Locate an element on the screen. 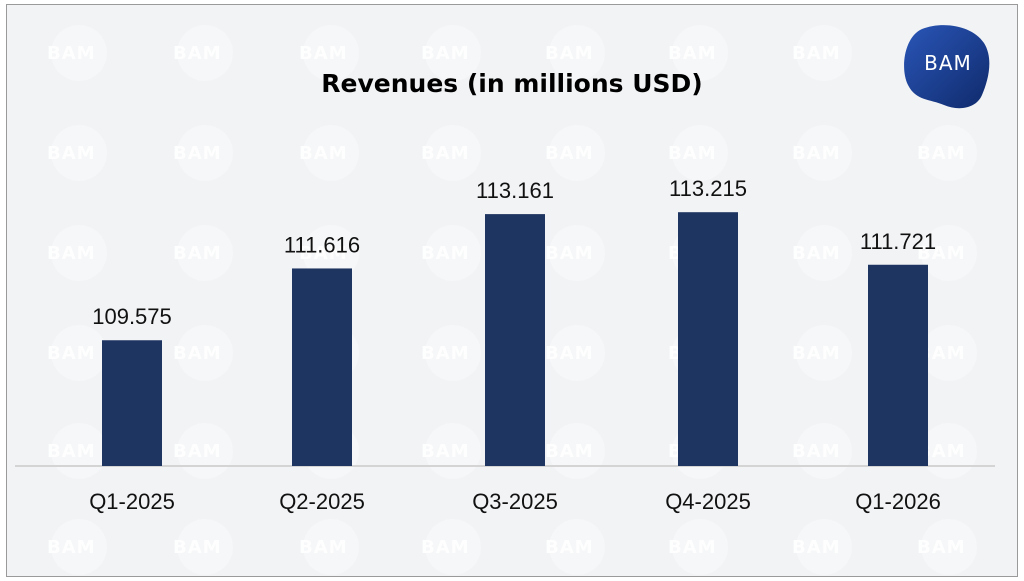 This screenshot has width=1024, height=581. bar-q3-2025 is located at coordinates (515, 340).